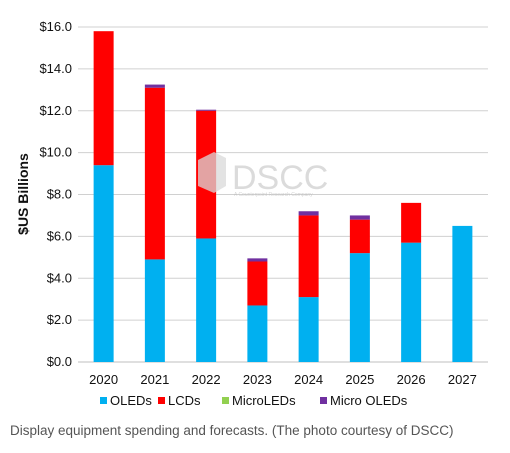 This screenshot has width=510, height=453. I want to click on bar-segment-lcds-2025, so click(359, 236).